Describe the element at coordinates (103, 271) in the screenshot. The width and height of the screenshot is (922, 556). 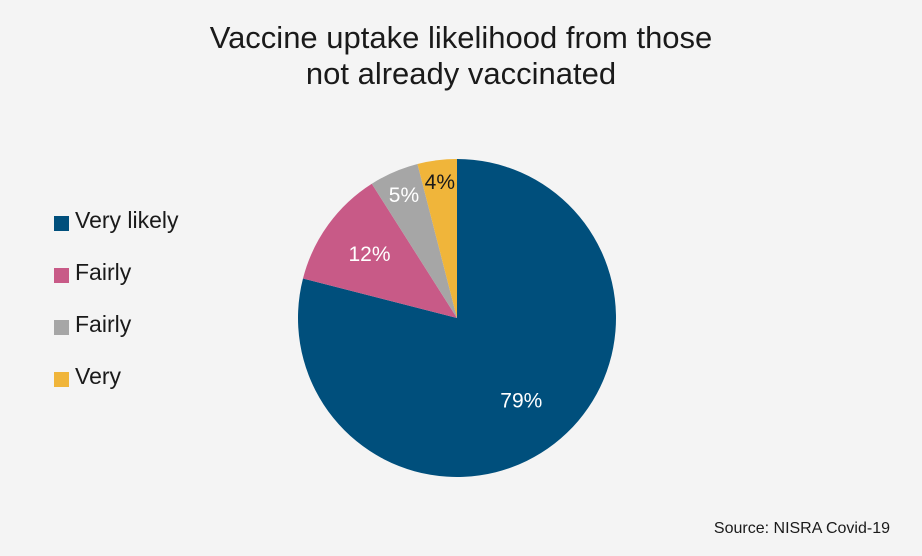
I see `legend-label-fairly-likely: Fairly` at that location.